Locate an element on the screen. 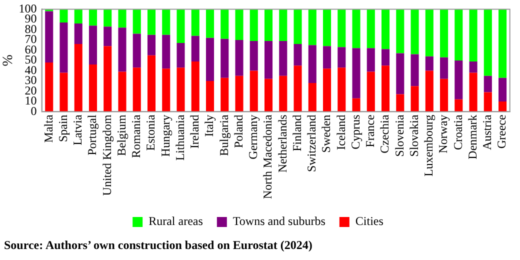 Image resolution: width=520 pixels, height=260 pixels. legend-label: Towns and suburbs is located at coordinates (279, 221).